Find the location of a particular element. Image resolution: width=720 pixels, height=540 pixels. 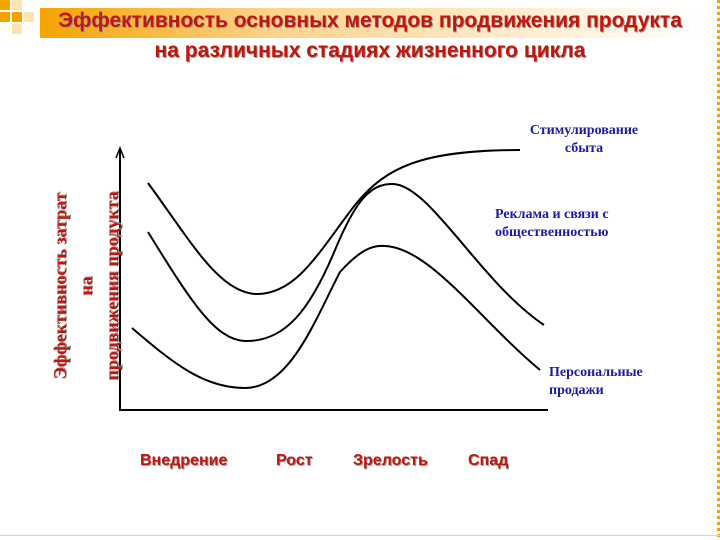

y-axis-label-line-1: Эффективность затрат на is located at coordinates (73, 286).